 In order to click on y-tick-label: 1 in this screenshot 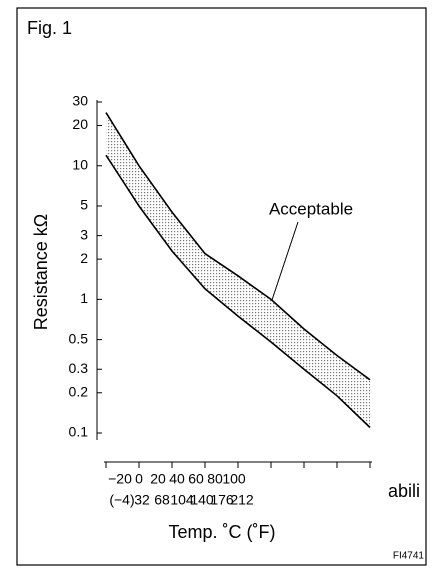, I will do `click(84, 298)`.